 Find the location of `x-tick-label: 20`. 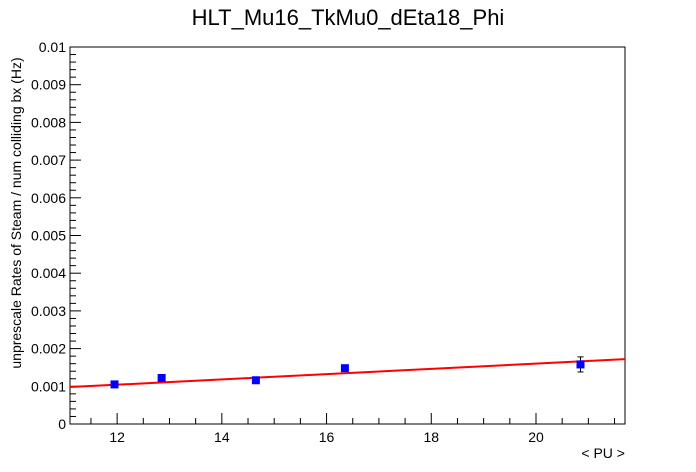

x-tick-label: 20 is located at coordinates (536, 437).